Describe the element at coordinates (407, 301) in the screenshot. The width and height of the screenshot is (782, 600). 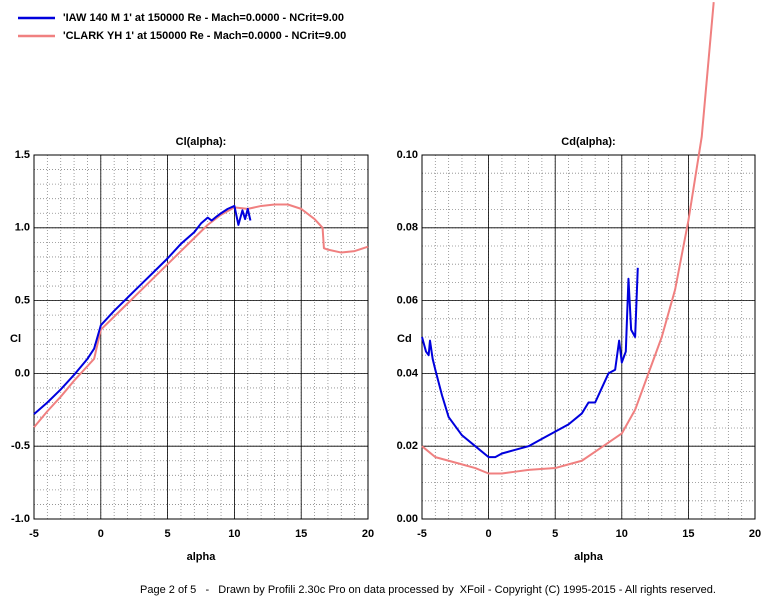
I see `y-tick-label: 0.06` at that location.